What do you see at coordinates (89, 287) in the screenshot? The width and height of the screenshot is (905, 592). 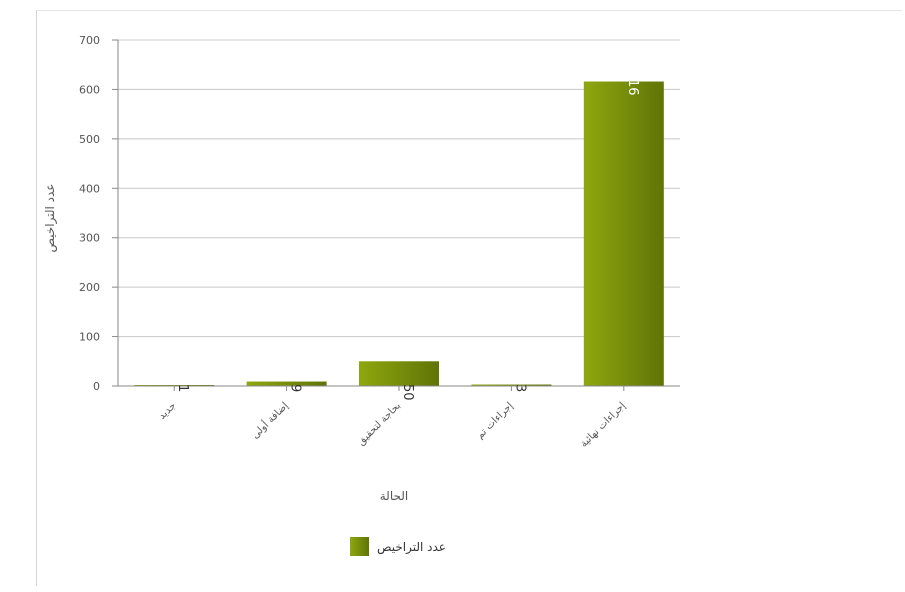 I see `y-tick-label: 200` at bounding box center [89, 287].